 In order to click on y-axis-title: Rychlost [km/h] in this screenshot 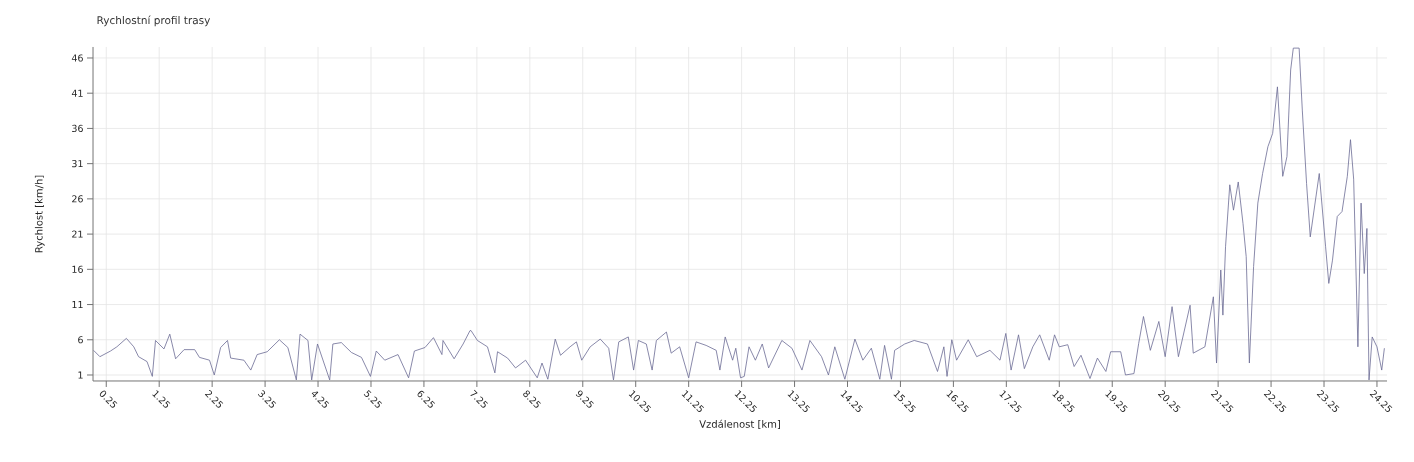, I will do `click(39, 214)`.